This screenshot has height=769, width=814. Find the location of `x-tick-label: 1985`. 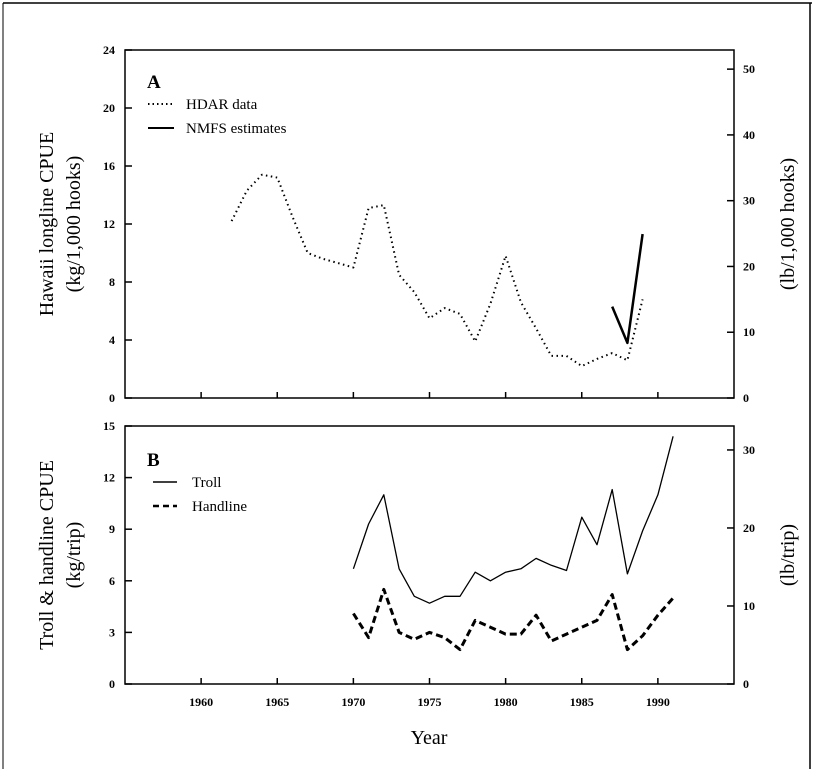

x-tick-label: 1985 is located at coordinates (582, 702).